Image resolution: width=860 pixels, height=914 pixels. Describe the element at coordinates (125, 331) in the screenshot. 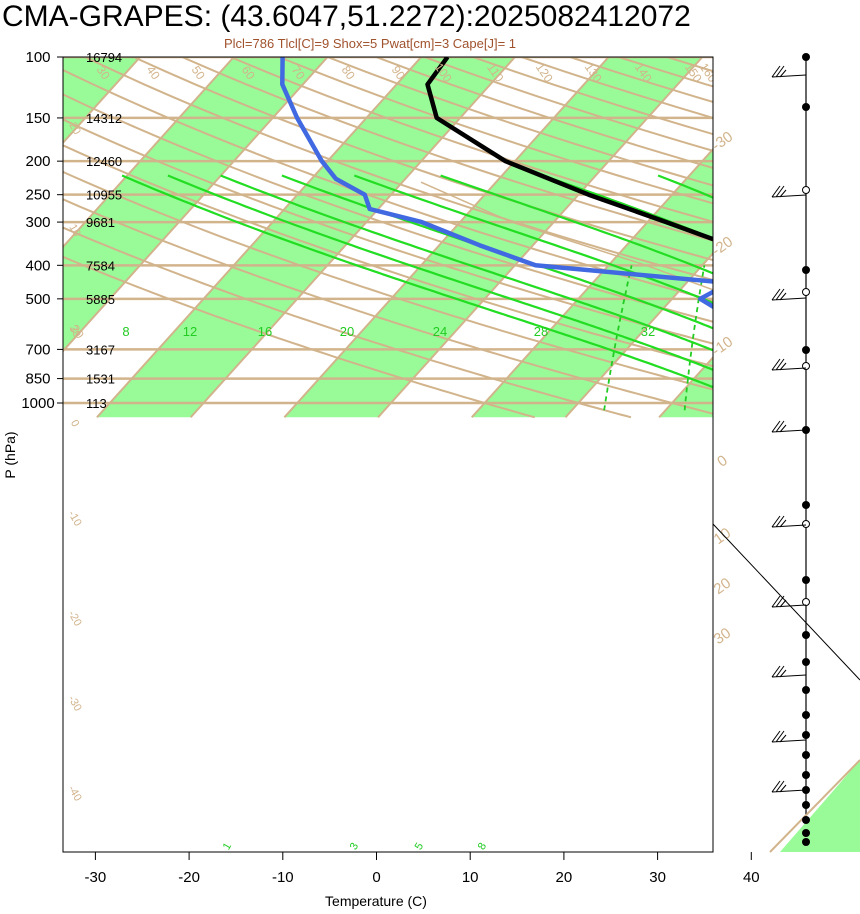

I see `moist-adiabat-label: 8` at that location.